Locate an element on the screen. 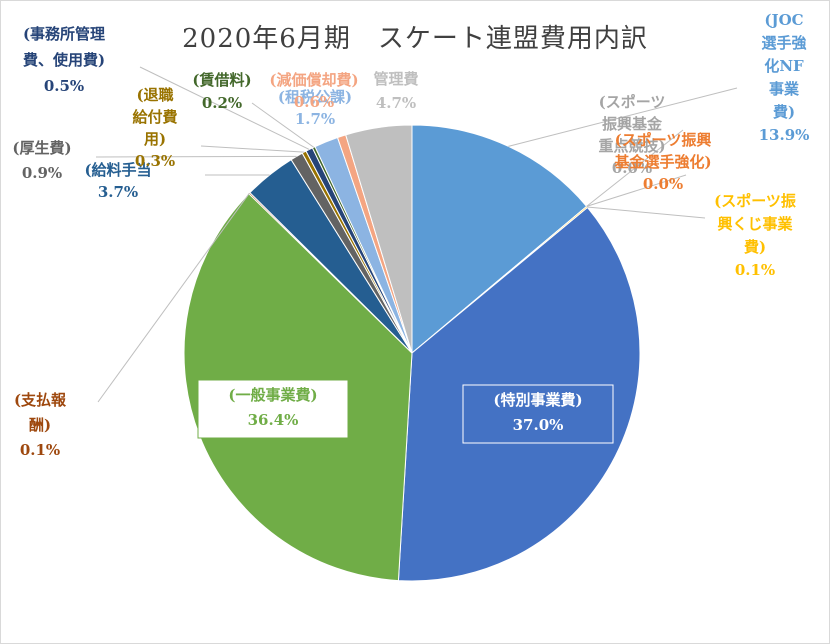 The image size is (830, 644). data-label-9: (退職給付費用) 0.3% is located at coordinates (154, 128).